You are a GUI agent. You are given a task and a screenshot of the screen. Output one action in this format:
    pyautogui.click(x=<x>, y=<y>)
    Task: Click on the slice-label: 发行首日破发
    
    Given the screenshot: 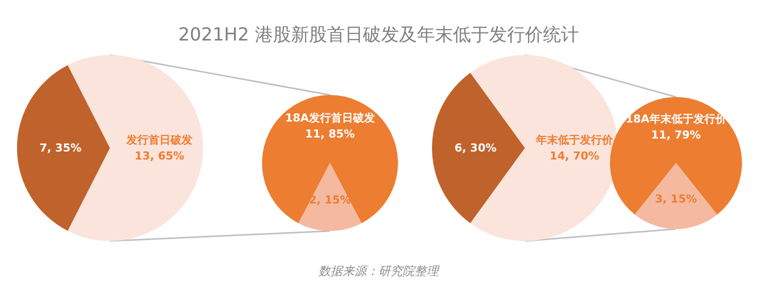 What is the action you would take?
    pyautogui.click(x=159, y=140)
    